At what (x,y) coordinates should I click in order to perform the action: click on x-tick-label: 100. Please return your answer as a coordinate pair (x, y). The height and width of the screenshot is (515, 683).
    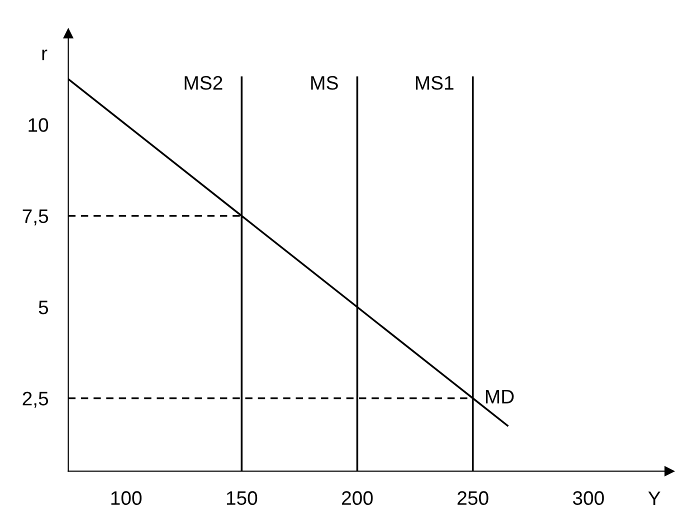
    Looking at the image, I should click on (126, 498).